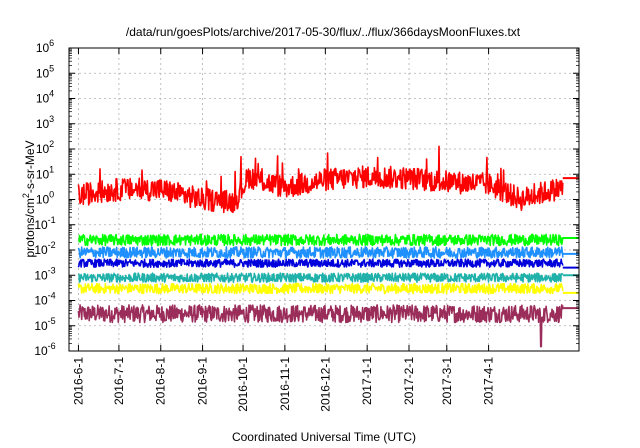  What do you see at coordinates (45, 71) in the screenshot?
I see `y-tick-label: 10⁵` at bounding box center [45, 71].